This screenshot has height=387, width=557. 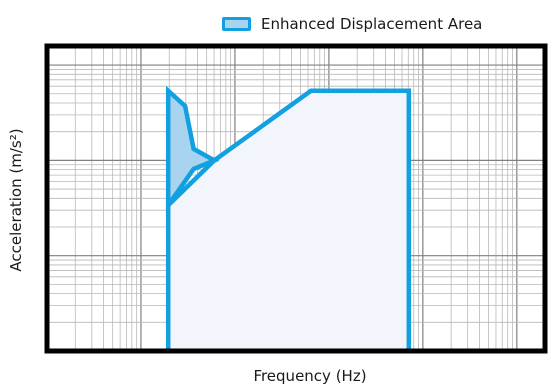 I want to click on legend: Enhanced Displacement Area, so click(x=352, y=24).